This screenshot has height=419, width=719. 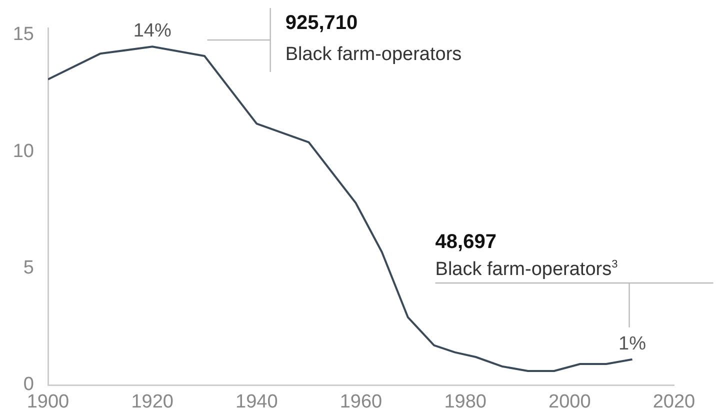 What do you see at coordinates (632, 343) in the screenshot?
I see `annotation: 1%` at bounding box center [632, 343].